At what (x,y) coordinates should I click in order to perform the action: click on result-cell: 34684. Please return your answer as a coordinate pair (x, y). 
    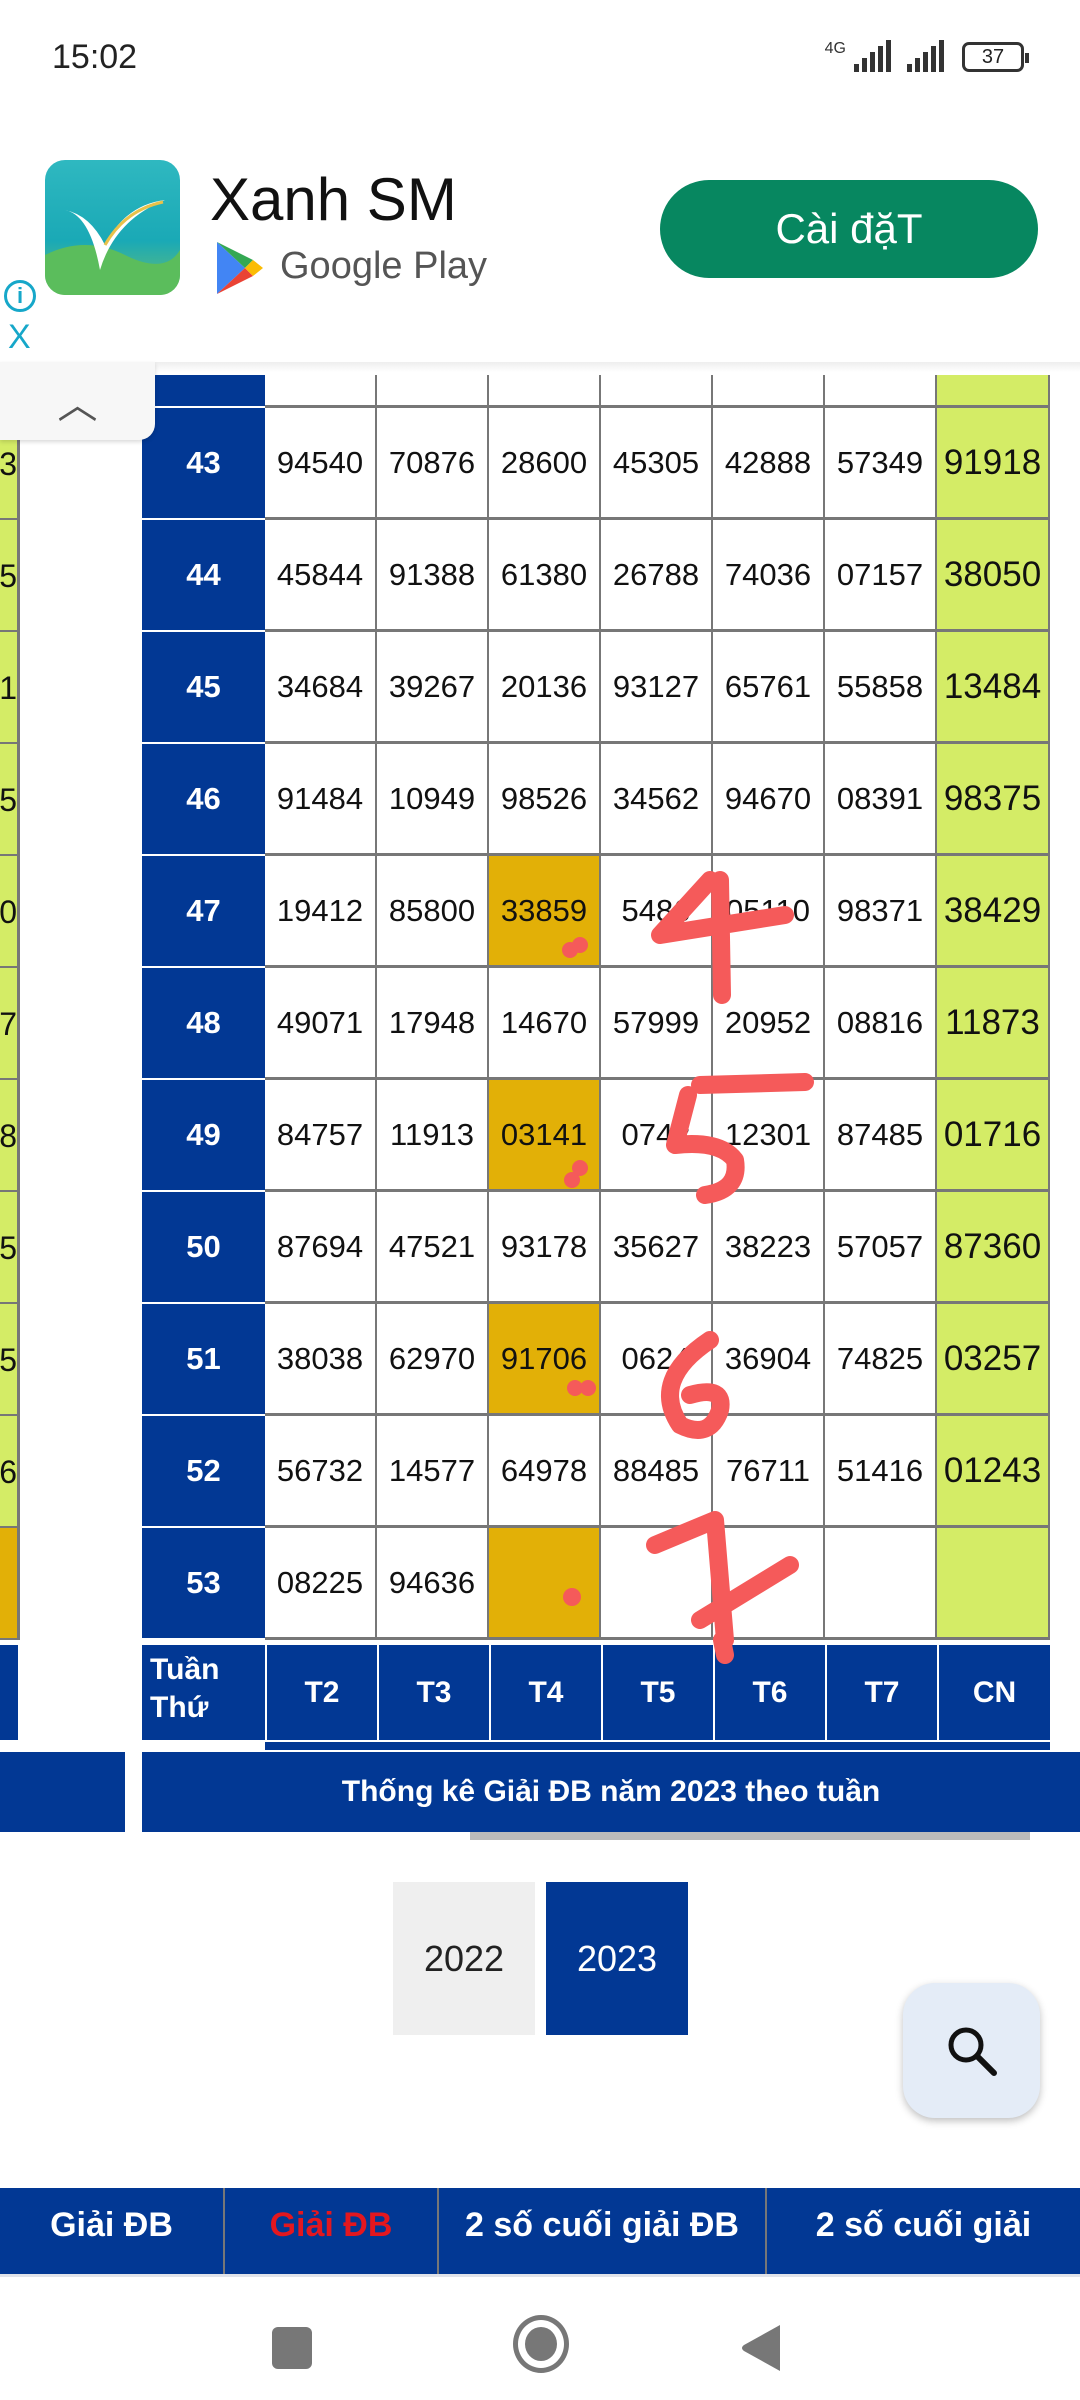
    Looking at the image, I should click on (321, 688).